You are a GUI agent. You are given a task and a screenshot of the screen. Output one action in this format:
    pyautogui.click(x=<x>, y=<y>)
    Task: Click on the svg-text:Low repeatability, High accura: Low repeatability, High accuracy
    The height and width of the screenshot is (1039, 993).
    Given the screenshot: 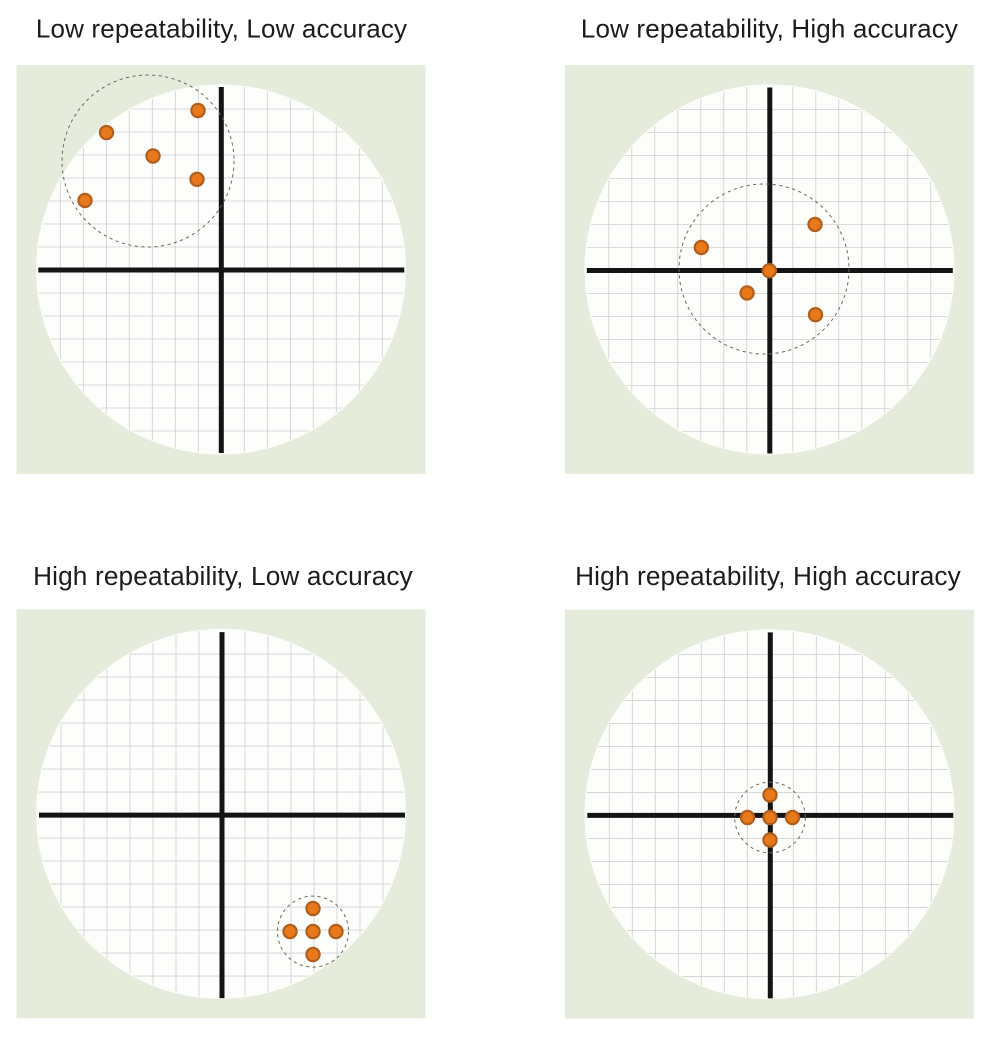 What is the action you would take?
    pyautogui.click(x=769, y=29)
    